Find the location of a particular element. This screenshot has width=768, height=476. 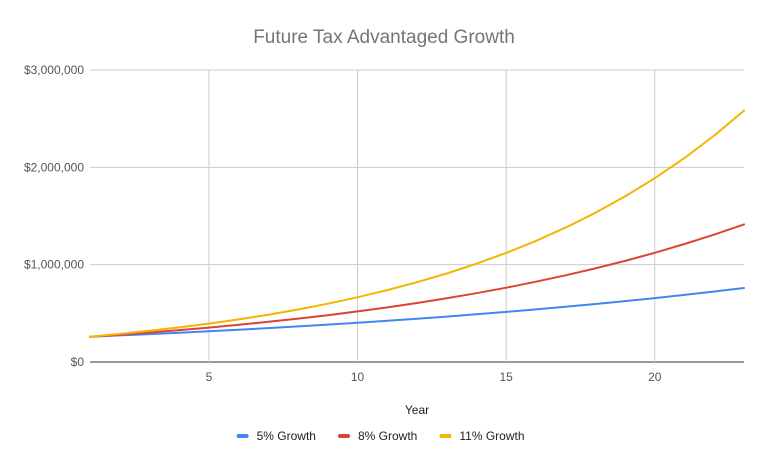

y-tick-label: $3,000,000 is located at coordinates (54, 70).